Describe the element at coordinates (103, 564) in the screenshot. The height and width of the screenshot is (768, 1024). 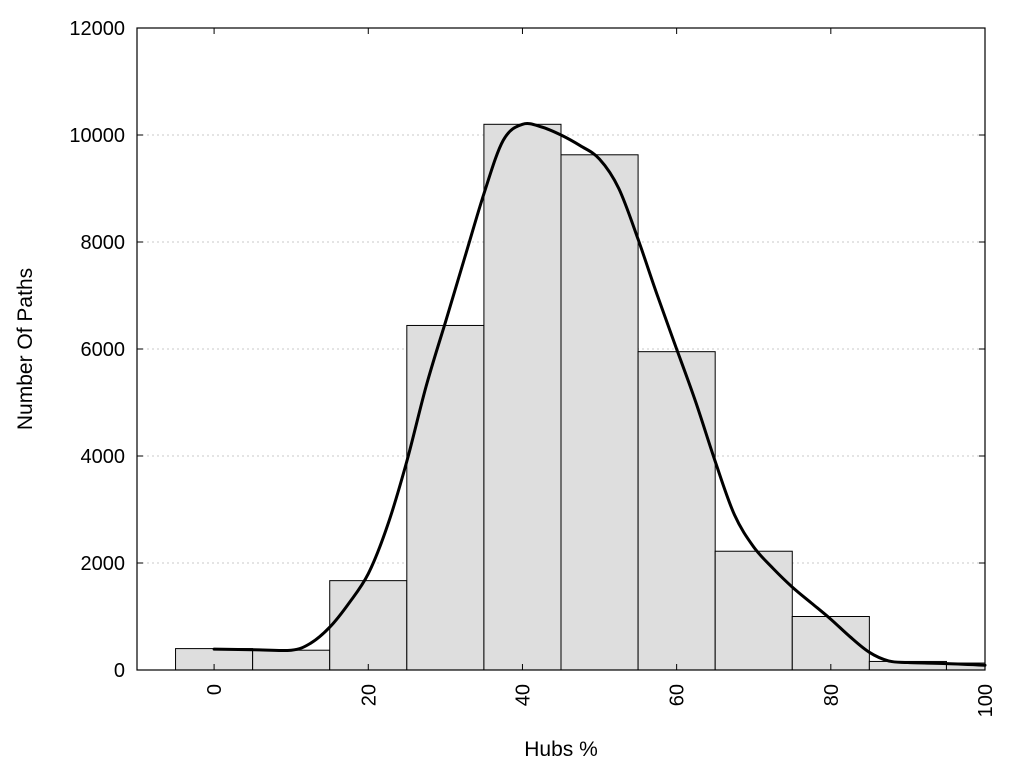
I see `y-tick-label: 2000` at that location.